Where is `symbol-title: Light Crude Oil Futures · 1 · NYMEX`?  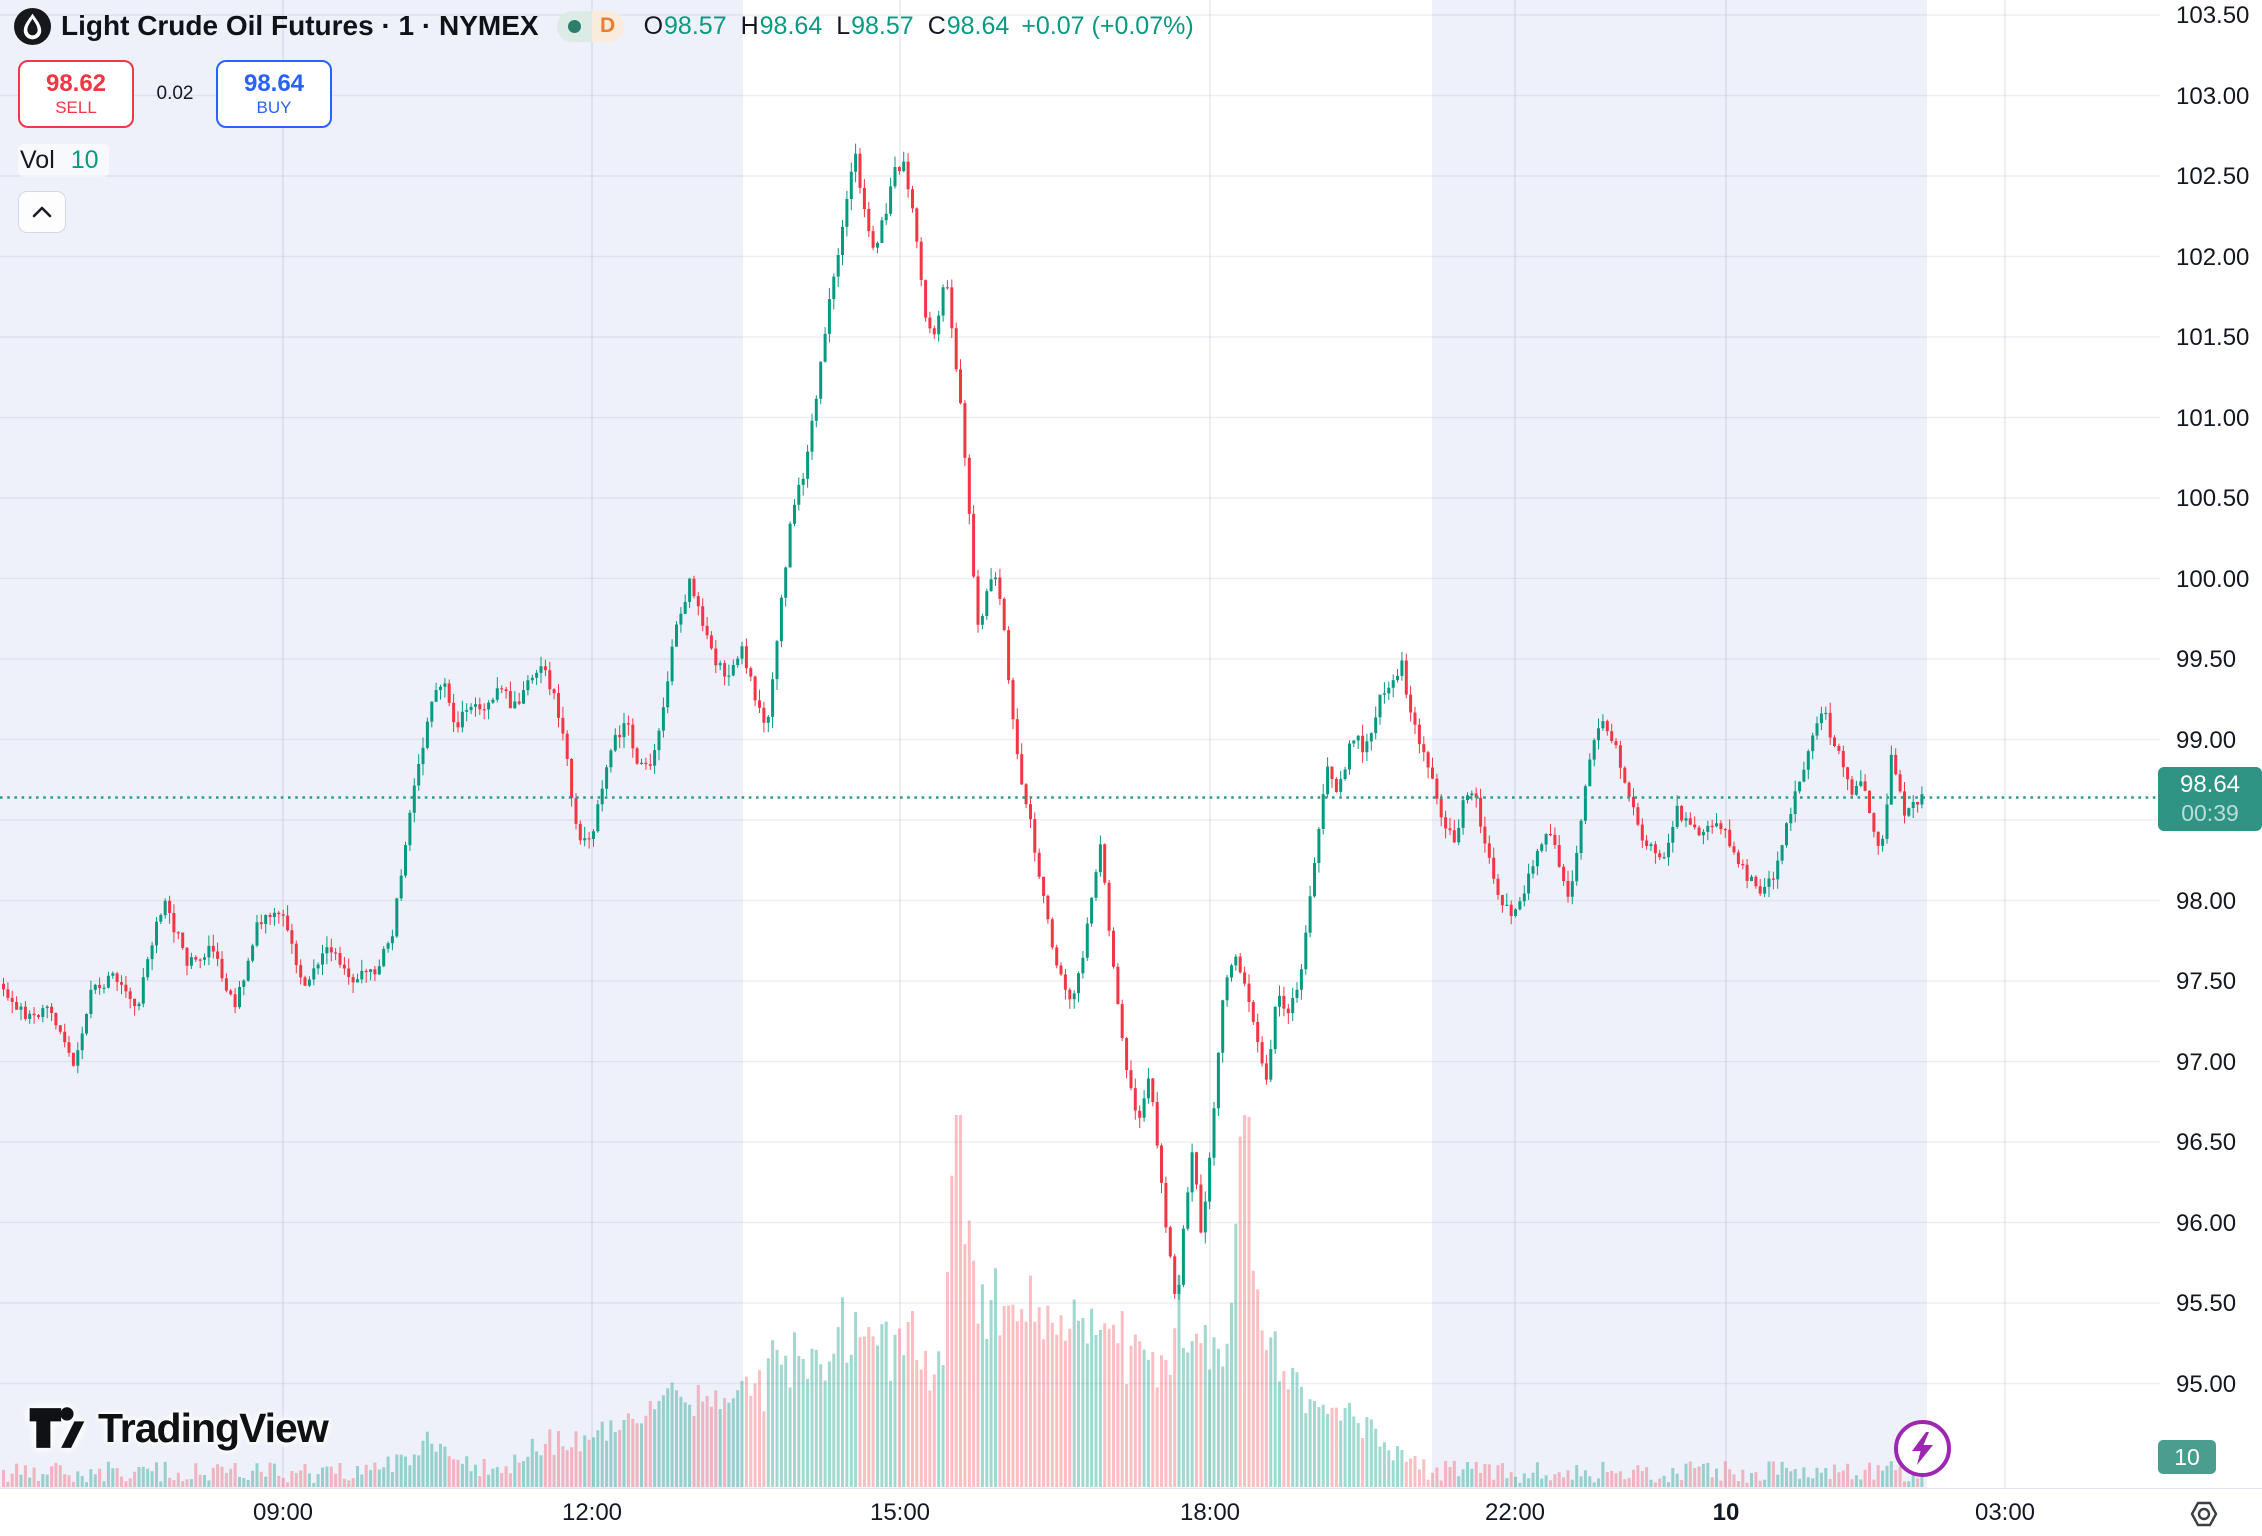
symbol-title: Light Crude Oil Futures · 1 · NYMEX is located at coordinates (300, 25).